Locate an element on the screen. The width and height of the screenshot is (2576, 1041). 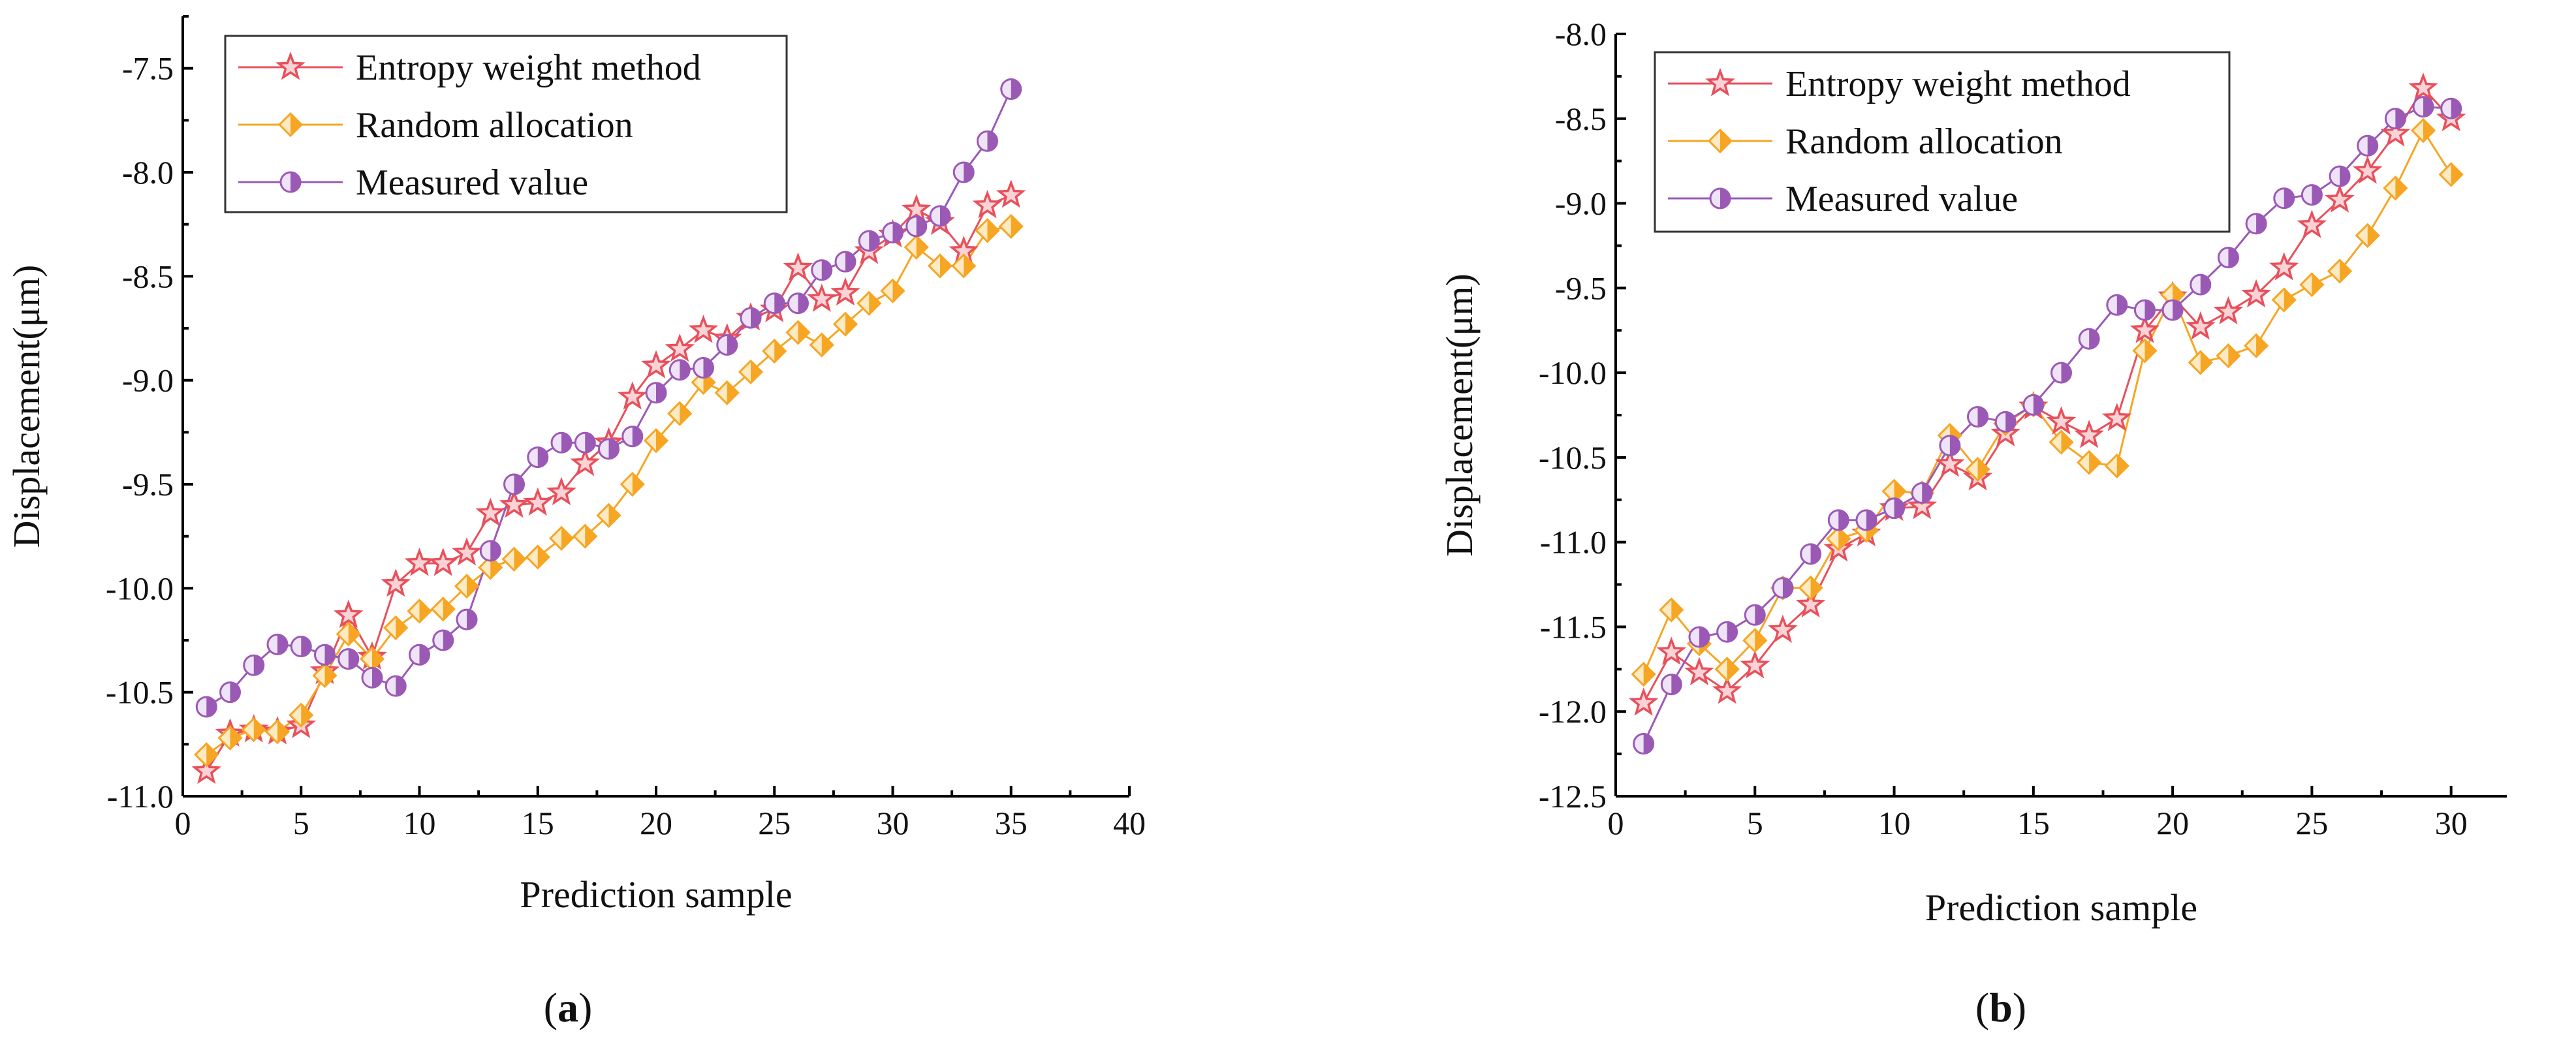
panel-b-series-2-point-5-fill is located at coordinates (1787, 588).